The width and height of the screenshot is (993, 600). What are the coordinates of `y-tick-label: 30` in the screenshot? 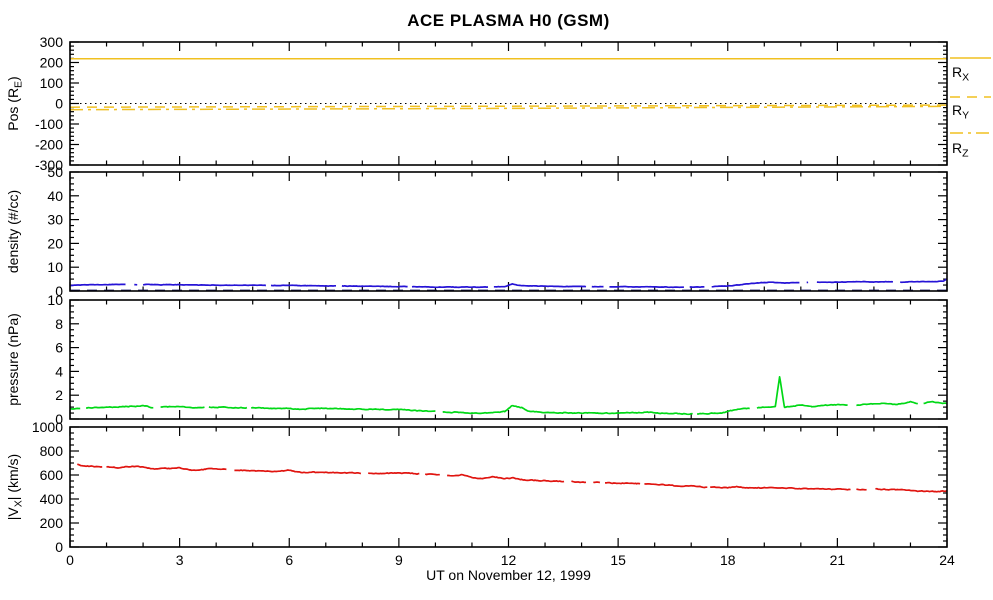 It's located at (55, 220).